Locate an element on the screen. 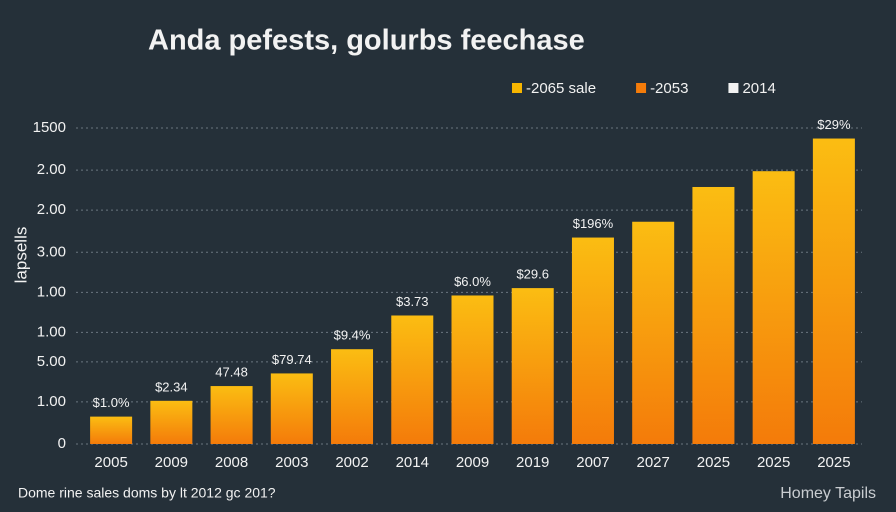 The height and width of the screenshot is (512, 896). x-tick-label: 2008 is located at coordinates (231, 462).